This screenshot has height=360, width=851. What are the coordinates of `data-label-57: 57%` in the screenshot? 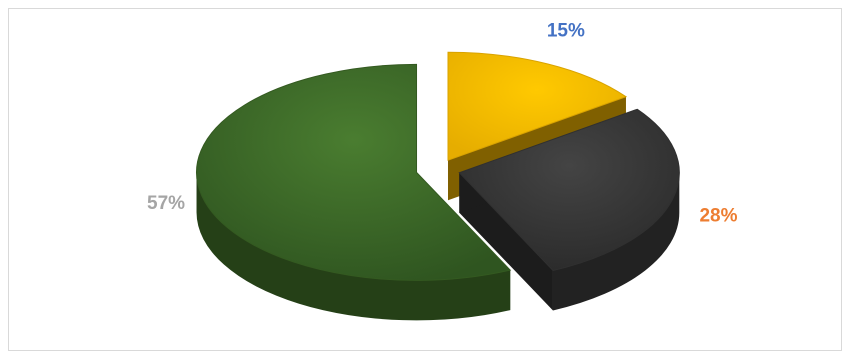 It's located at (166, 203).